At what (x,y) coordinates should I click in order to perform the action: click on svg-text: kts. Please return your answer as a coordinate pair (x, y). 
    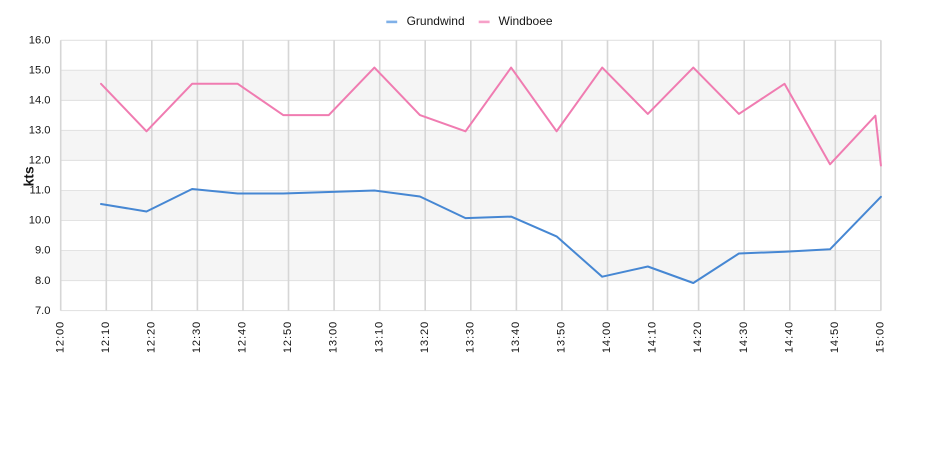
    Looking at the image, I should click on (29, 176).